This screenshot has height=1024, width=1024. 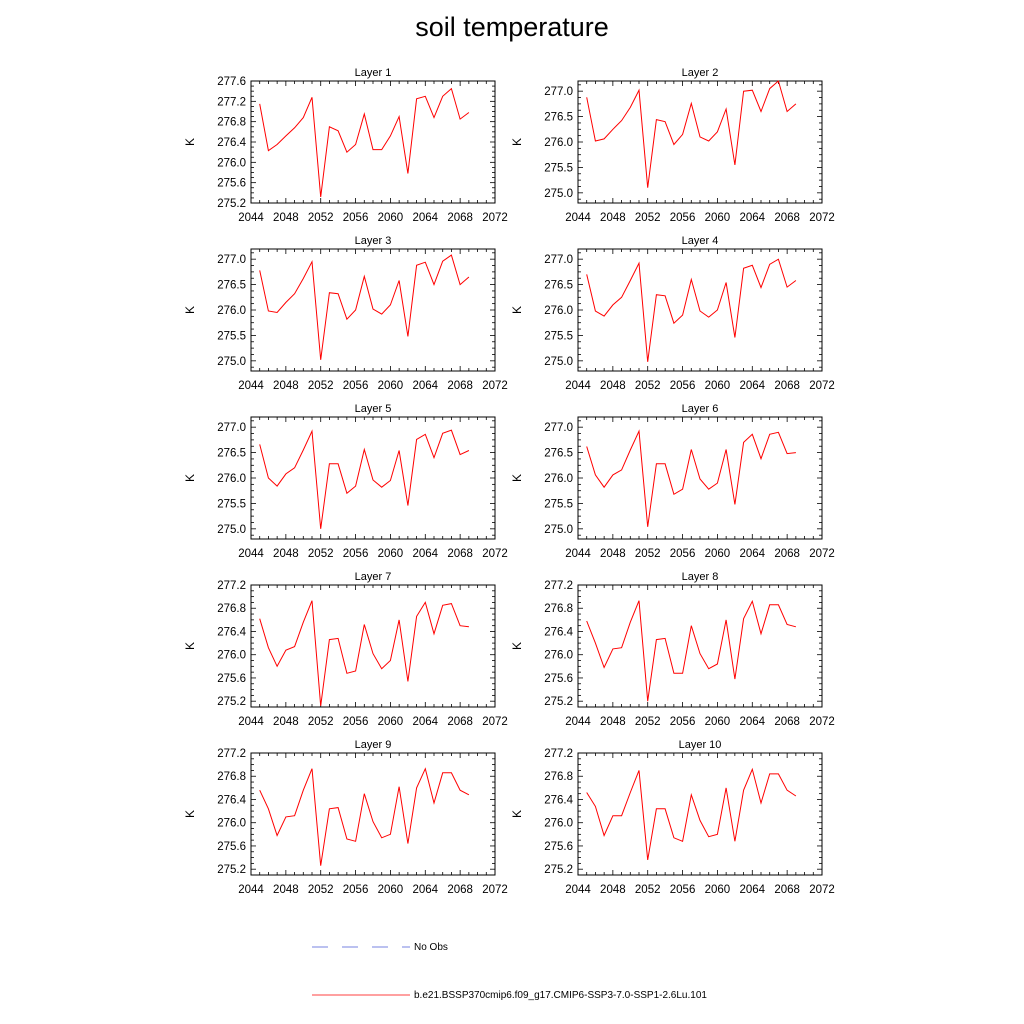 I want to click on panel-title: Layer 5, so click(x=373, y=409).